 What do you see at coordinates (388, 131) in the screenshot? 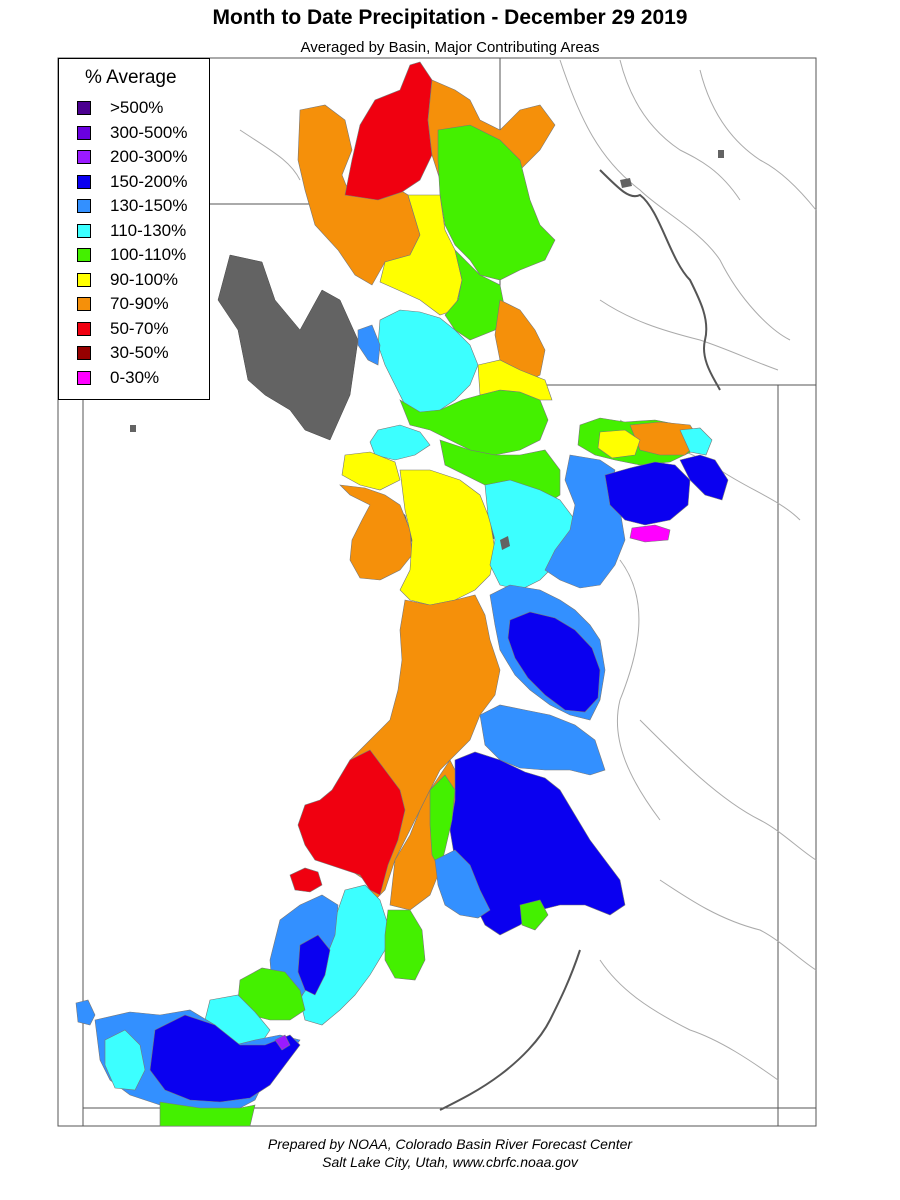
I see `basin-bear-river-red` at bounding box center [388, 131].